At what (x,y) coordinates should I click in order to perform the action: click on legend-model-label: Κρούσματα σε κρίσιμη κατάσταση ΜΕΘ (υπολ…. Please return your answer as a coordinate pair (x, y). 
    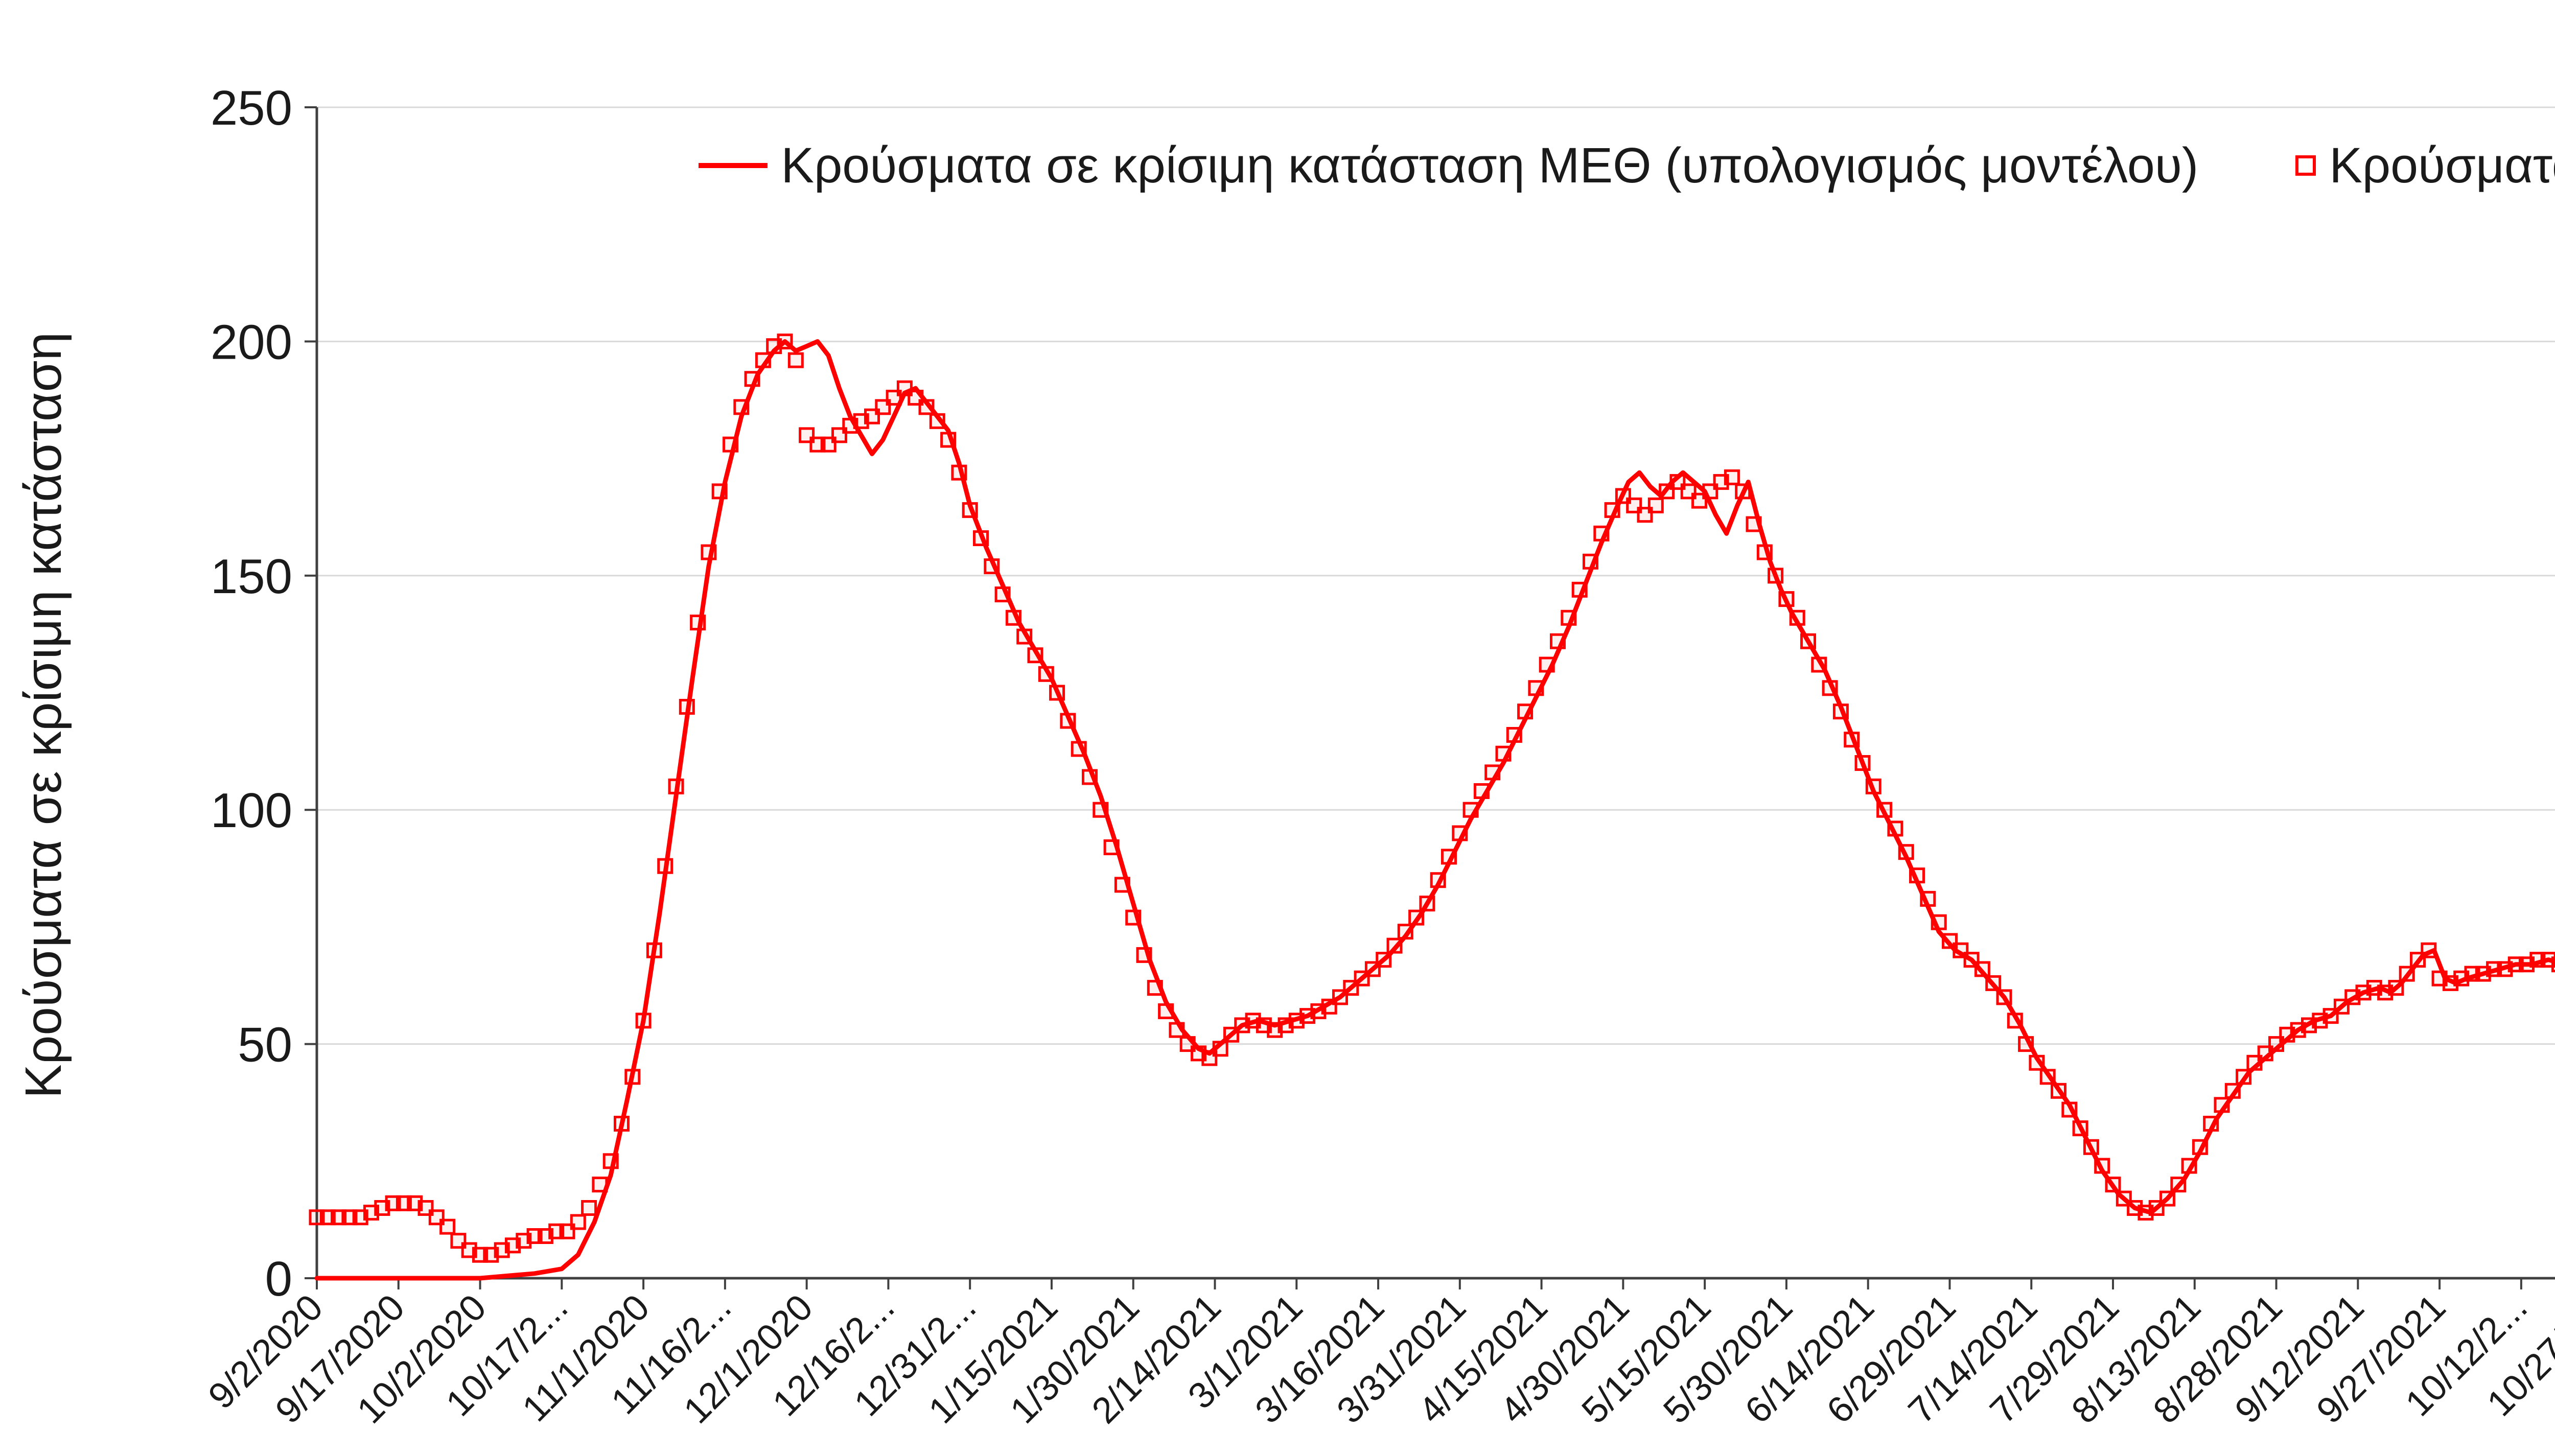
    Looking at the image, I should click on (1490, 165).